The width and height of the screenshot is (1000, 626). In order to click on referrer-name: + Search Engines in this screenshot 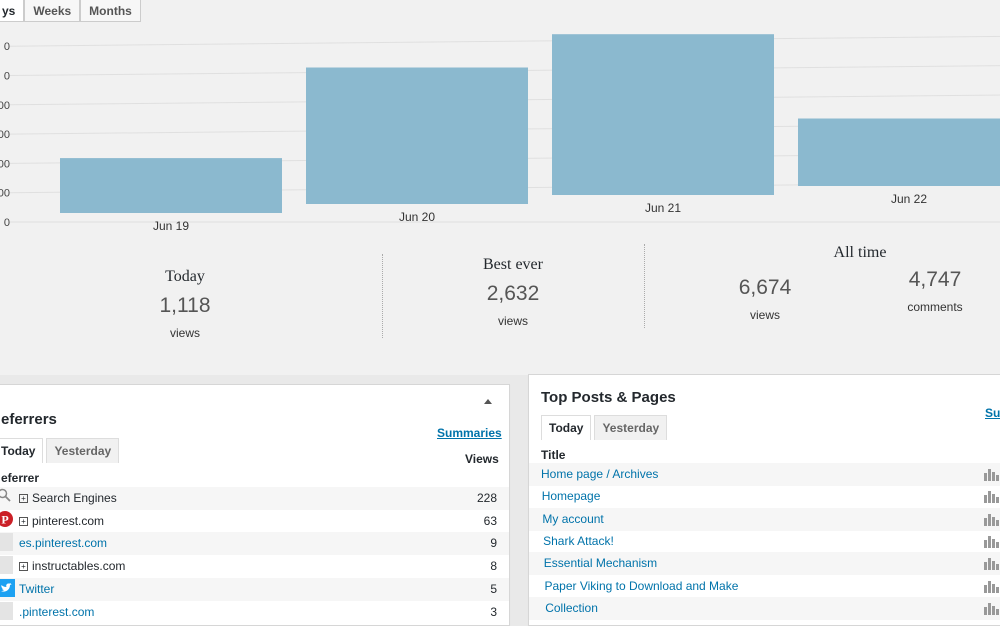, I will do `click(68, 498)`.